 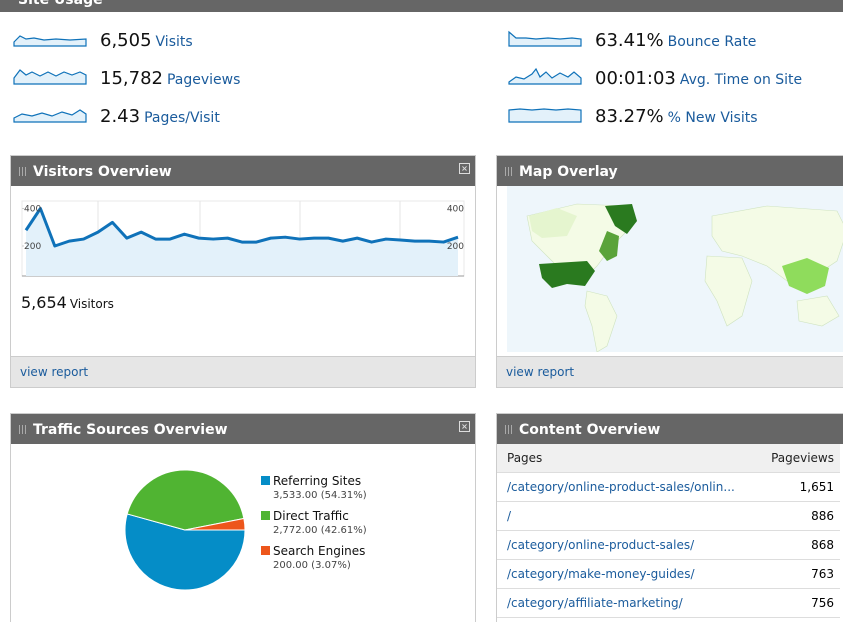 I want to click on panel-title: Traffic Sources Overview, so click(x=130, y=430).